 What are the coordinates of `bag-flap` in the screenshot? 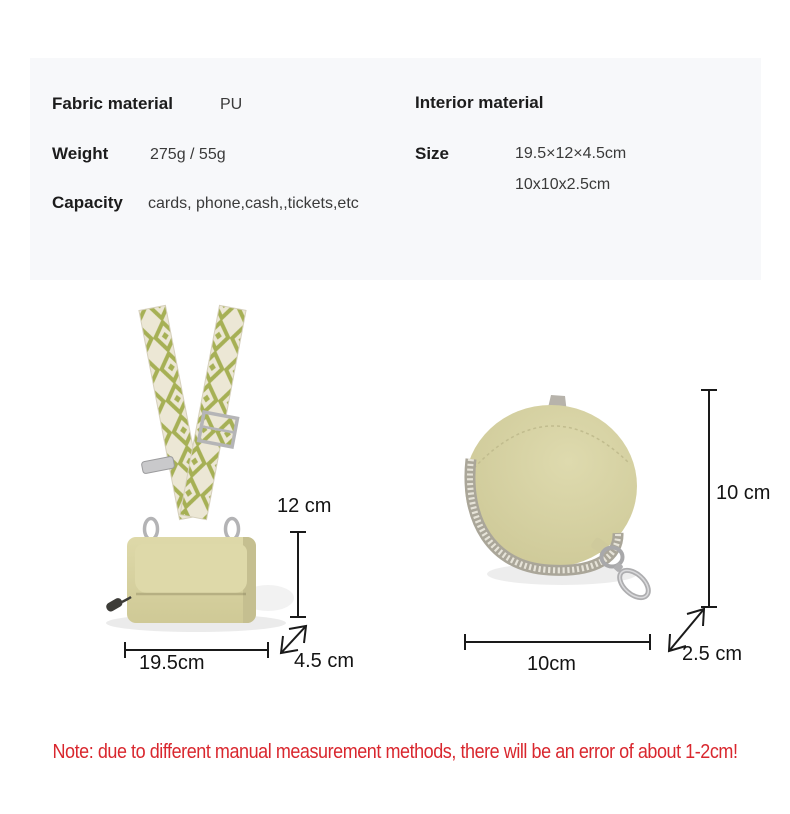 It's located at (191, 568).